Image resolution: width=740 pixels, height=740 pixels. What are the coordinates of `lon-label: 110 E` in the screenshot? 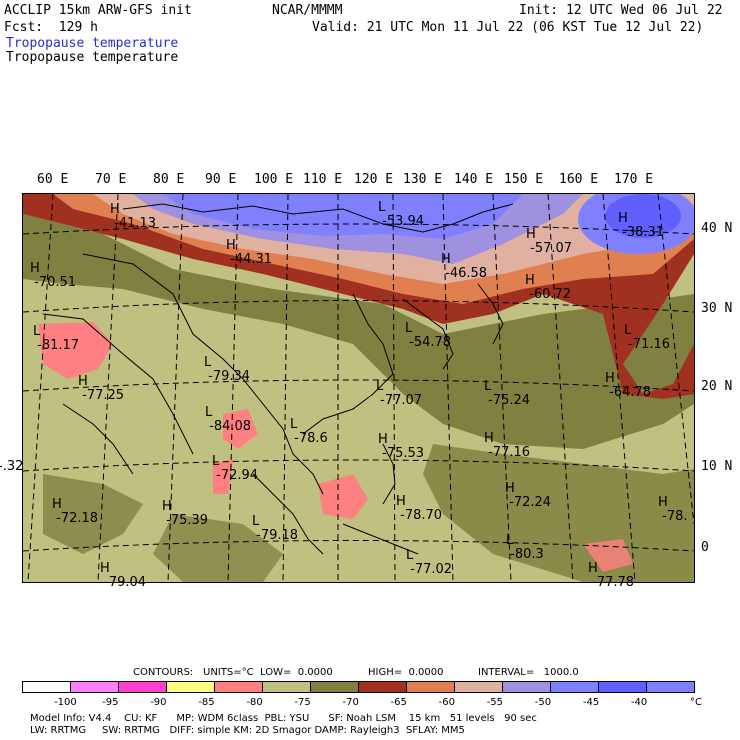 It's located at (323, 179).